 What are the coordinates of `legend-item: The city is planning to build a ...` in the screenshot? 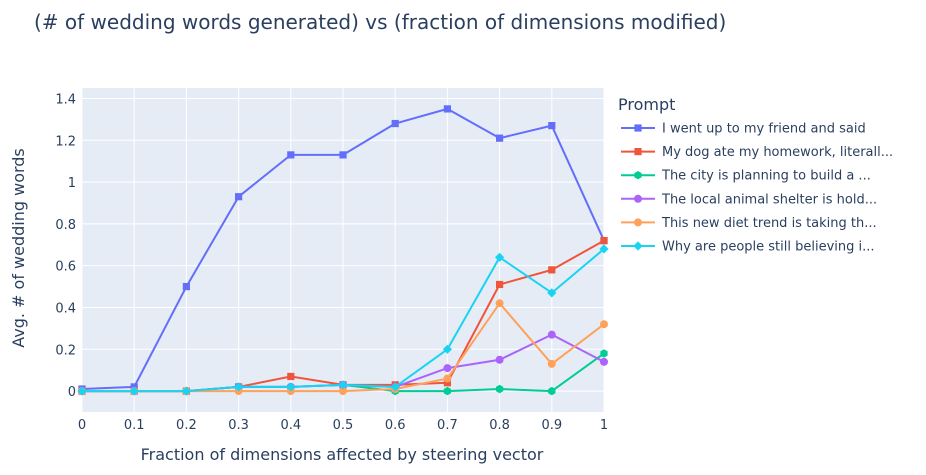 It's located at (746, 176).